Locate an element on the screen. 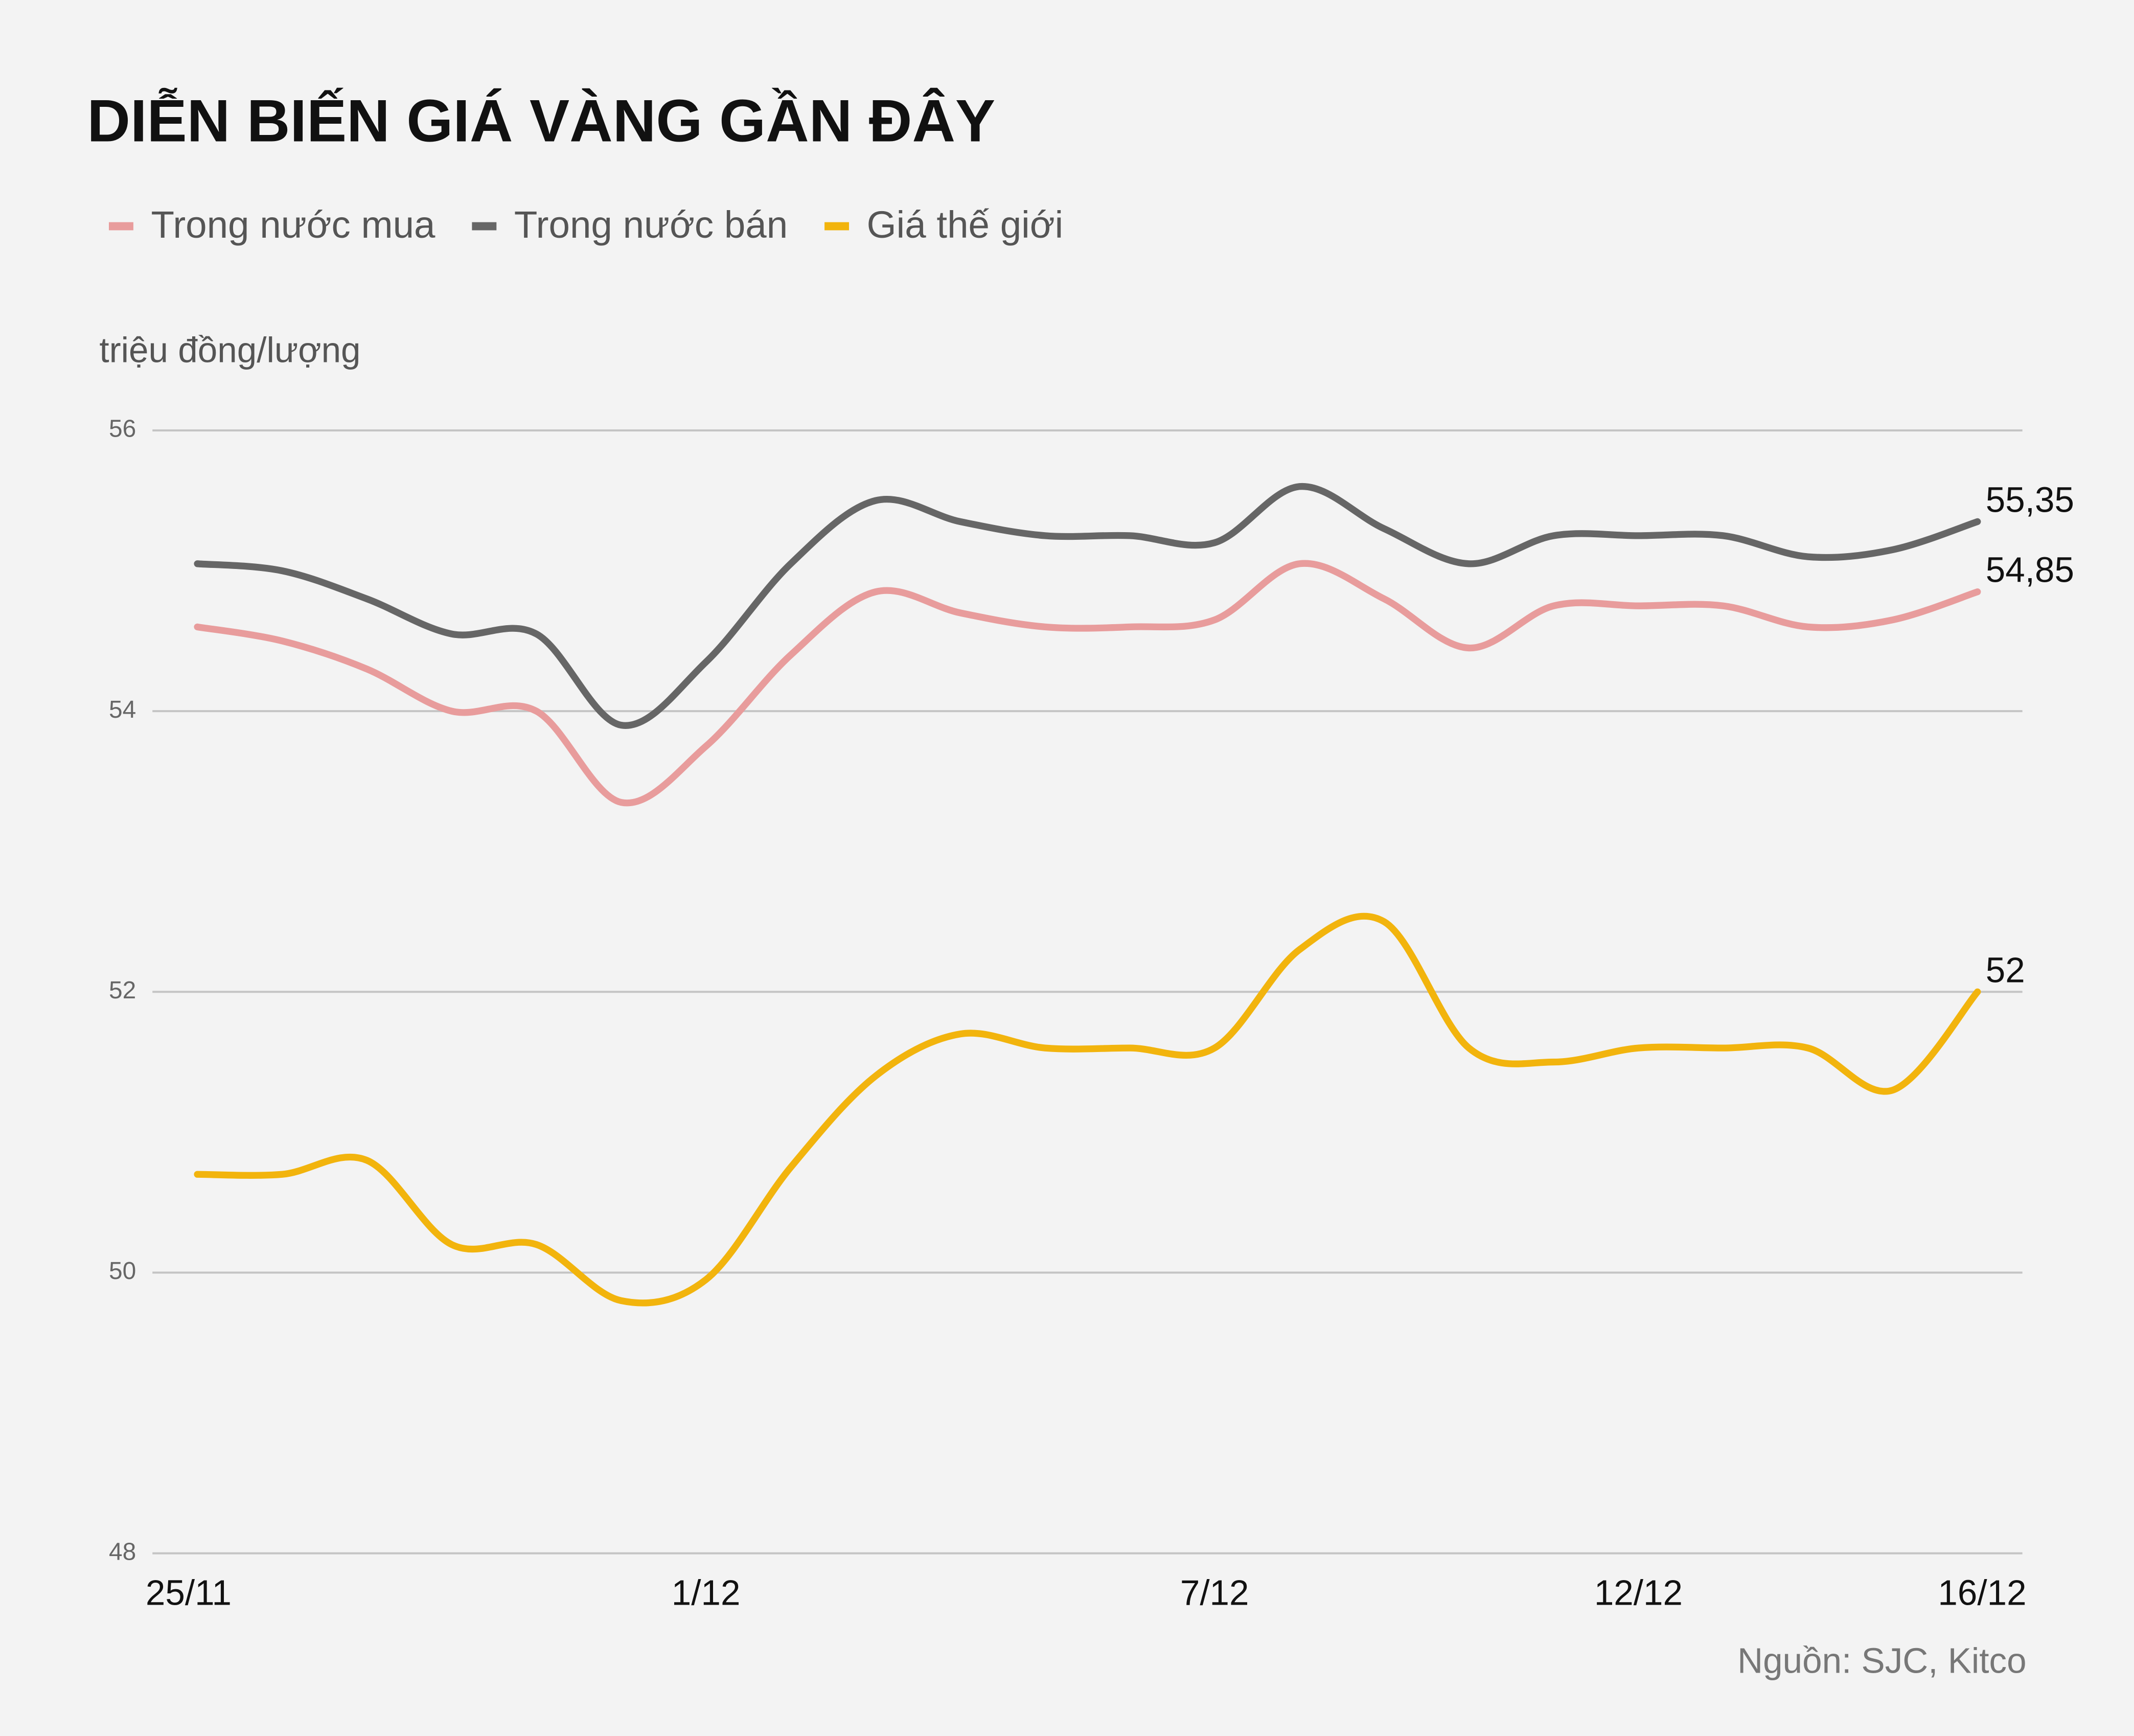 The width and height of the screenshot is (2134, 1736). data-label: 55,35 is located at coordinates (2030, 499).